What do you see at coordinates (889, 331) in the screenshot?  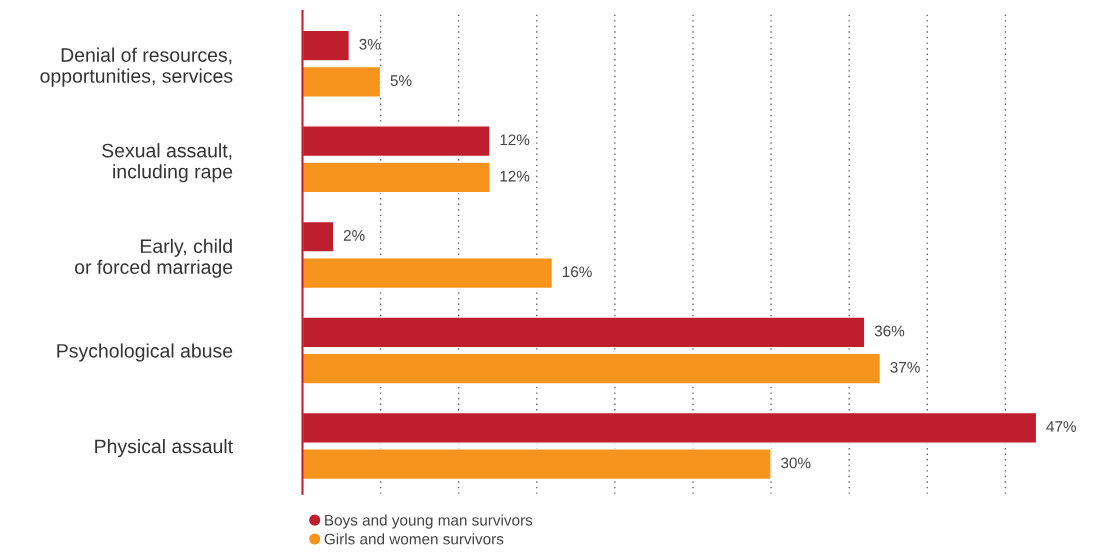 I see `data-label: 36%` at bounding box center [889, 331].